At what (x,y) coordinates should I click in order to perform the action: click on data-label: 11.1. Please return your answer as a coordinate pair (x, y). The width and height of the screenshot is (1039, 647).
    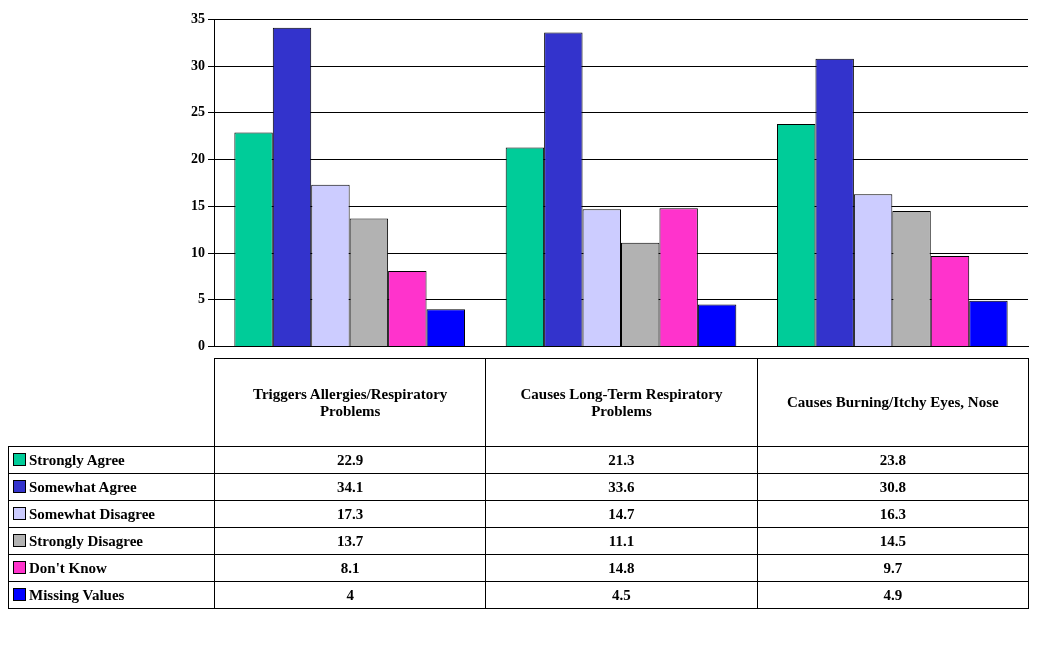
    Looking at the image, I should click on (621, 541).